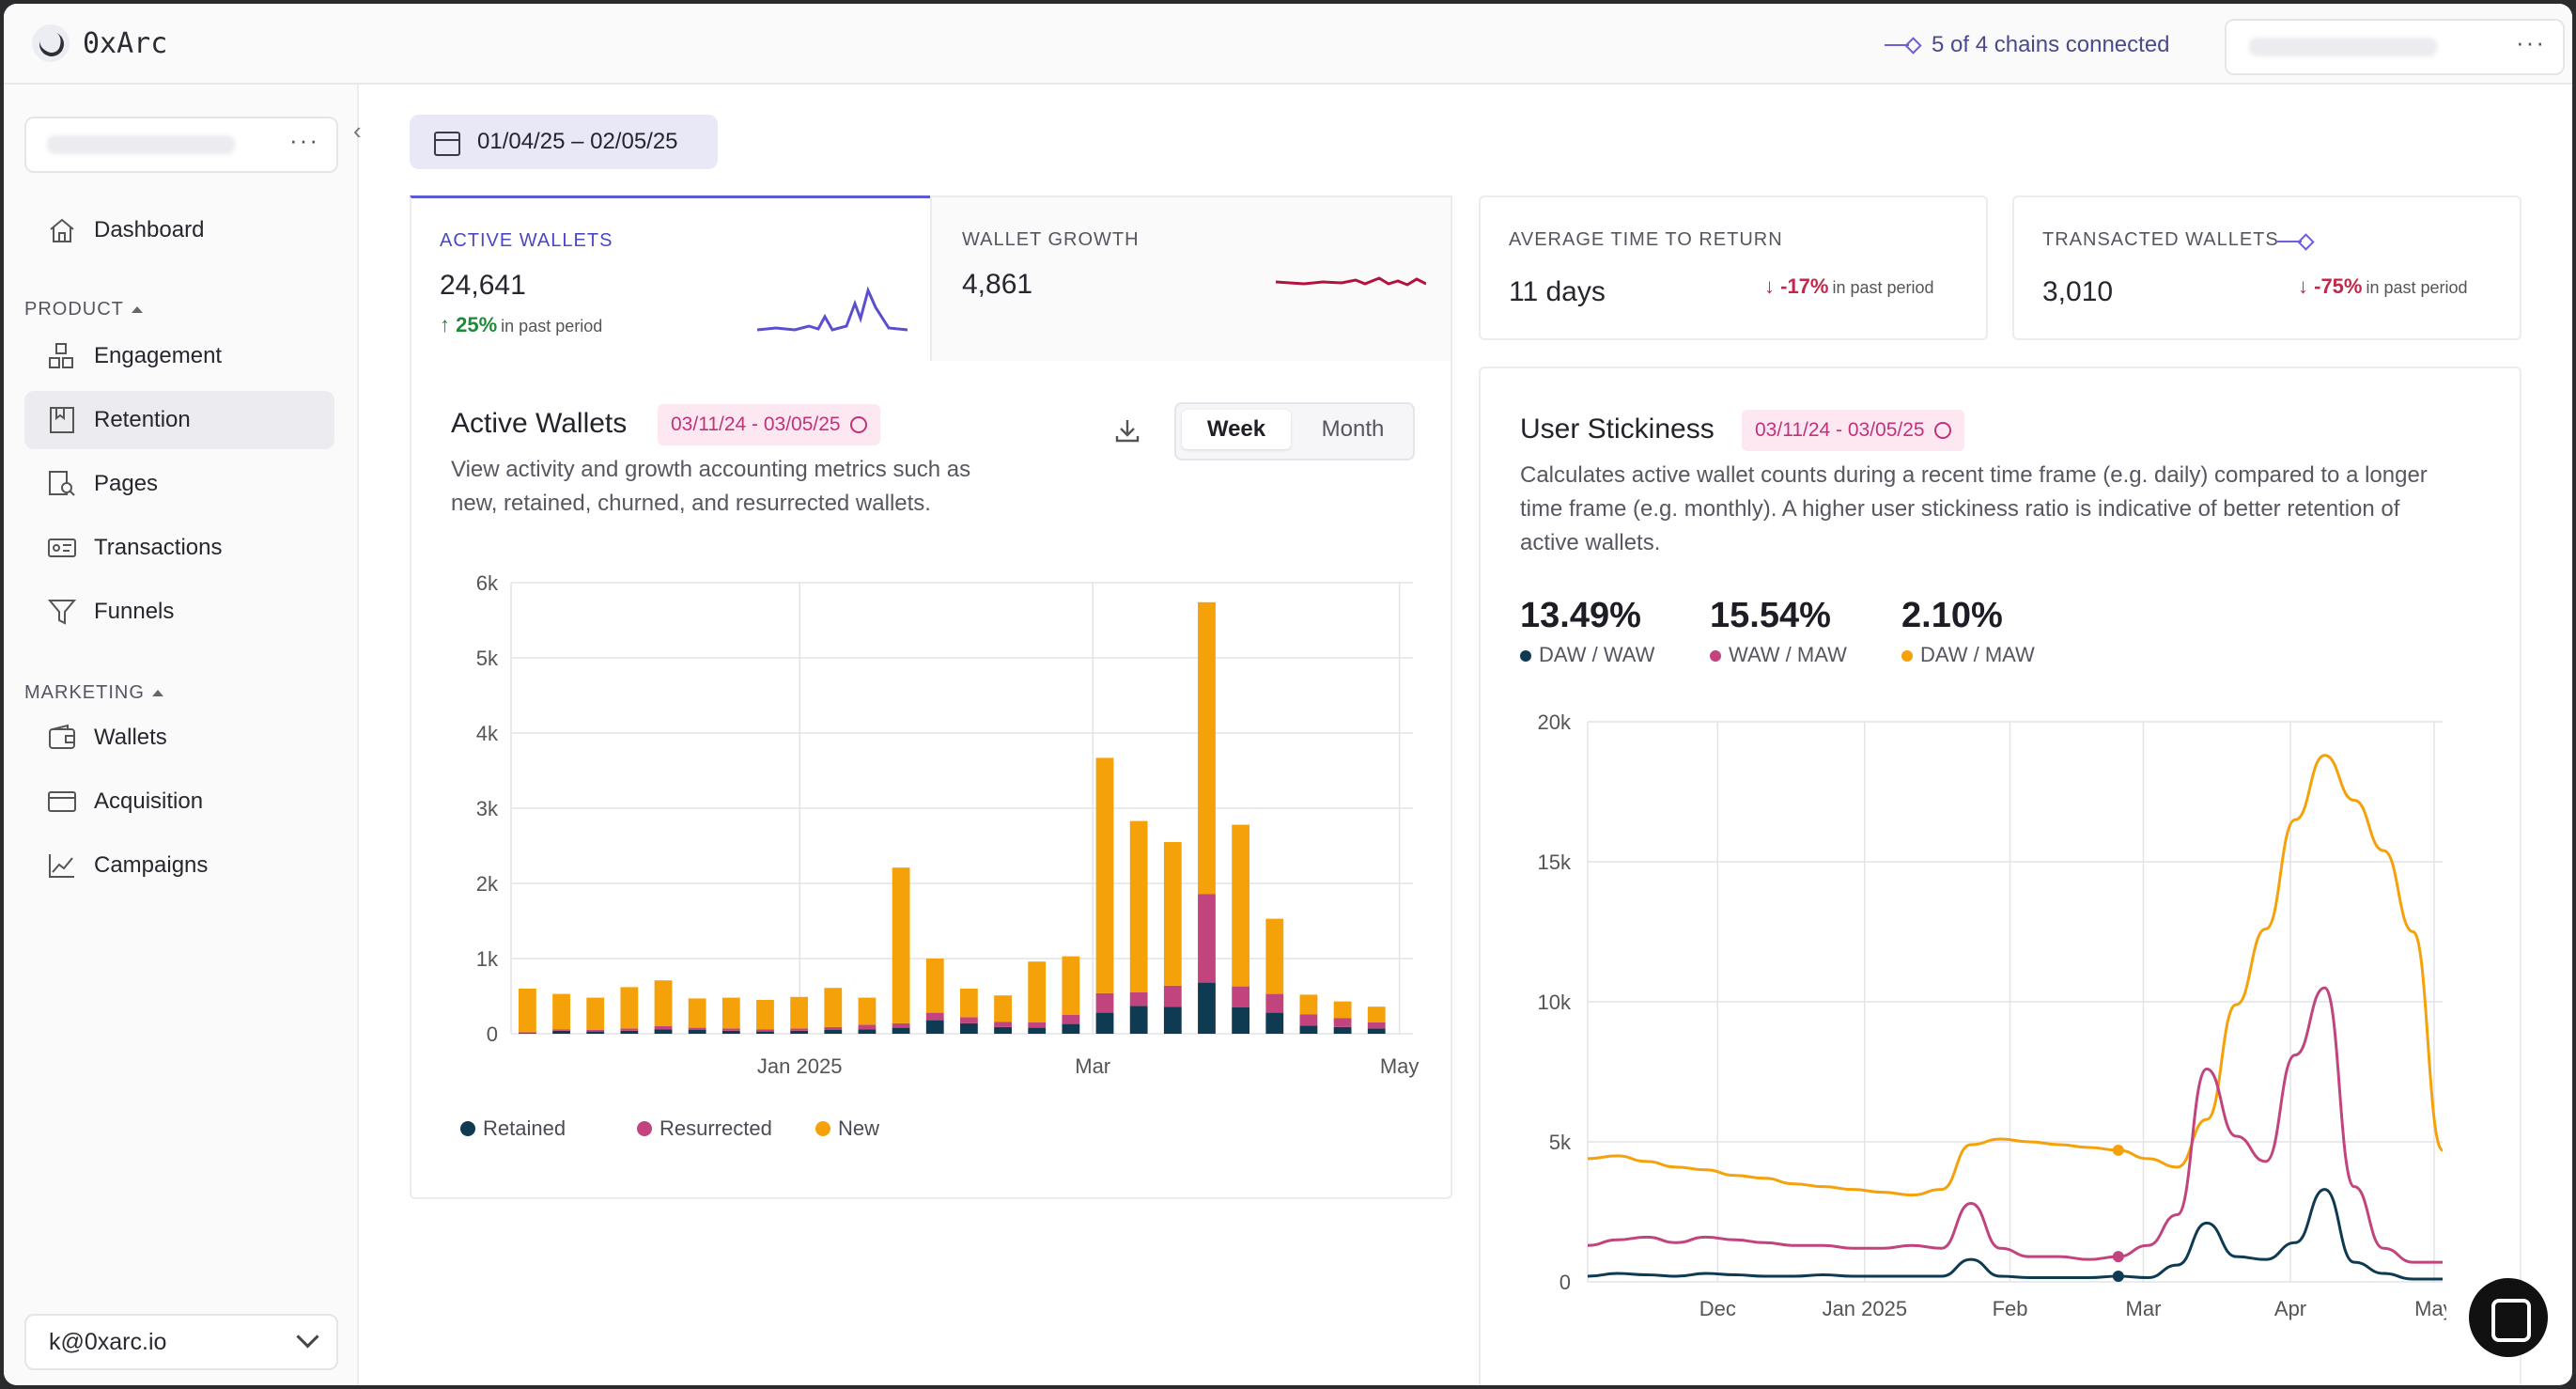  Describe the element at coordinates (100, 43) in the screenshot. I see `logo: 0xArc` at that location.